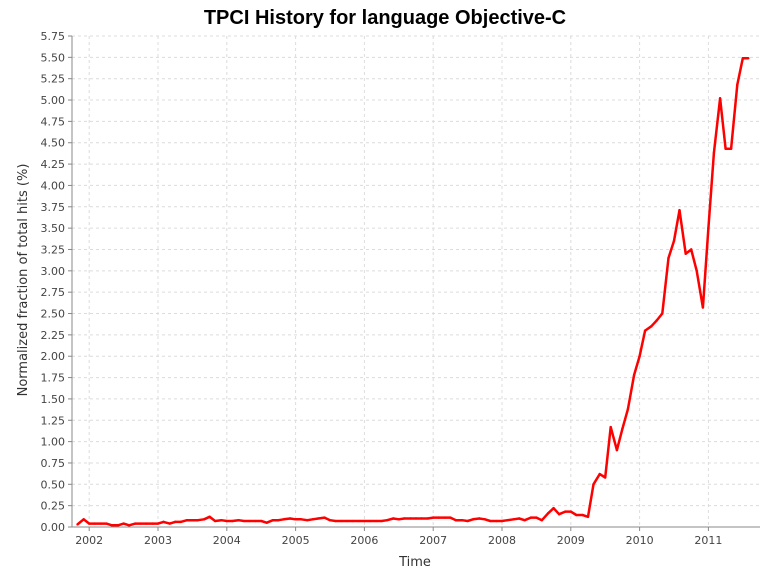 The image size is (770, 578). I want to click on x-tick-label: 2011, so click(708, 540).